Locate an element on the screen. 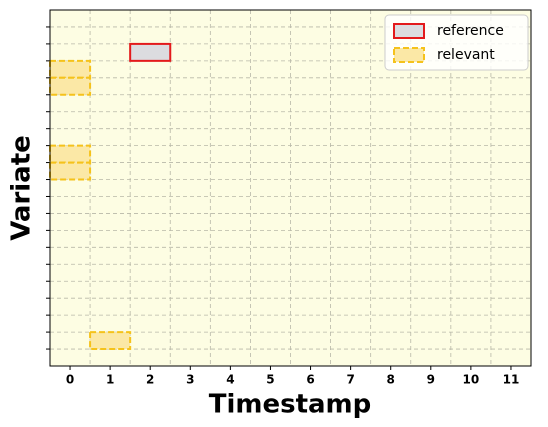 The image size is (548, 427). x-tick-label: 4 is located at coordinates (230, 380).